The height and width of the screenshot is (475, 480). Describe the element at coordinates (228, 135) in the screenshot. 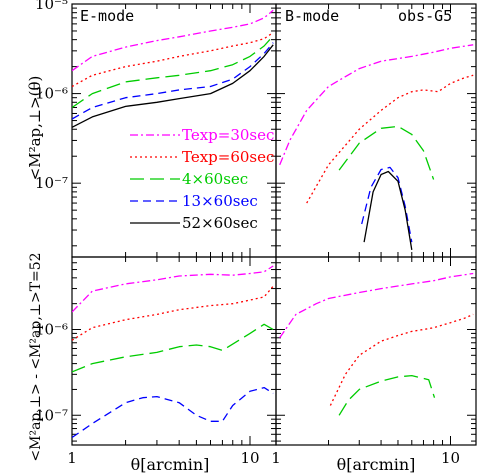

I see `legend-entry: Texp=30sec` at that location.